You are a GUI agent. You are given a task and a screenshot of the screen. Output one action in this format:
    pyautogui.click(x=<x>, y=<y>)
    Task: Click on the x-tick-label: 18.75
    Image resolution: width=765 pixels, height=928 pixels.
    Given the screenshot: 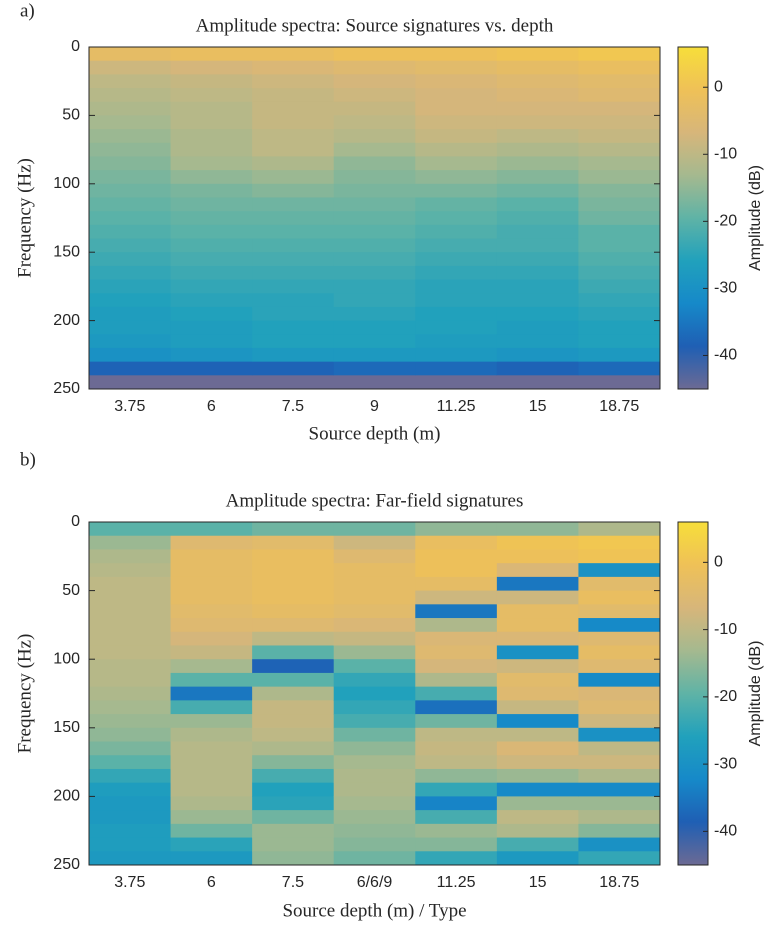 What is the action you would take?
    pyautogui.click(x=619, y=882)
    